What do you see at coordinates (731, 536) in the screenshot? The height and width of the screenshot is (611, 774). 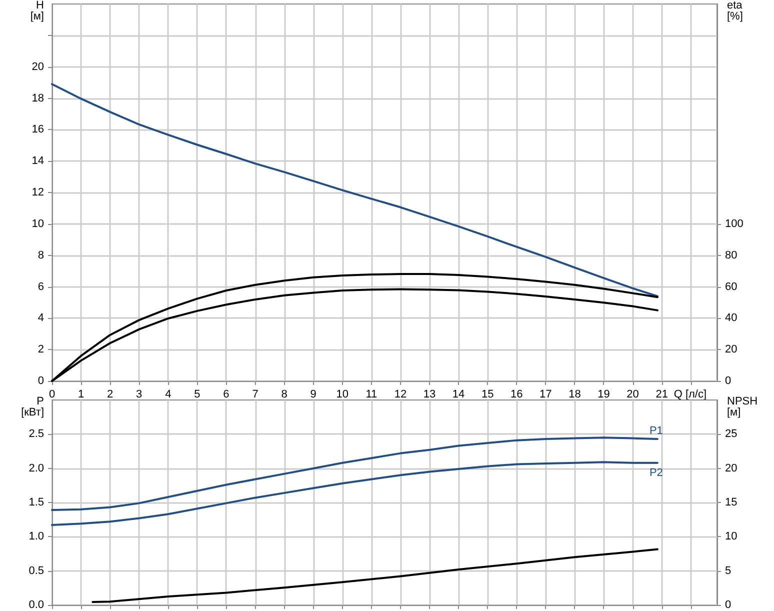 I see `y2-tick-label: 10` at bounding box center [731, 536].